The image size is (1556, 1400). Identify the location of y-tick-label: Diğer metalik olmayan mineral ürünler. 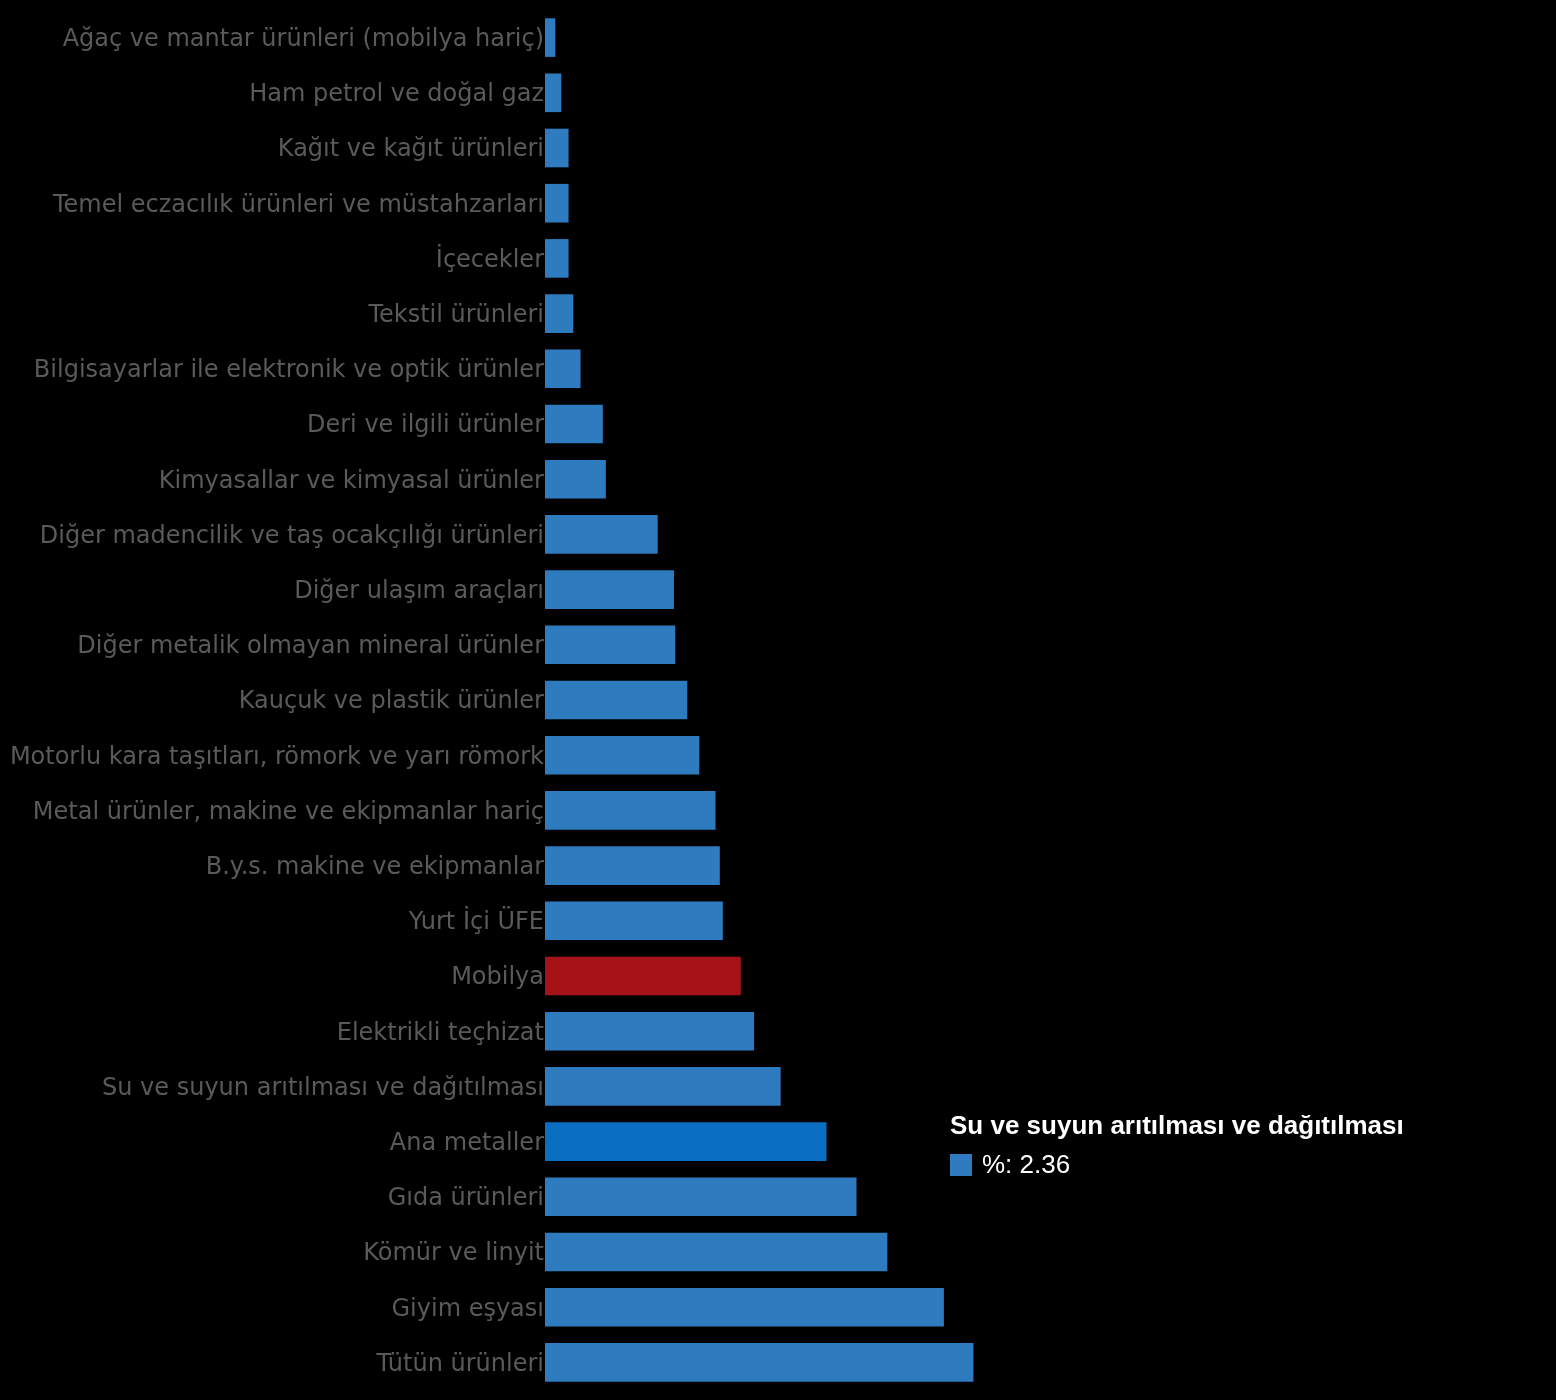
(311, 645).